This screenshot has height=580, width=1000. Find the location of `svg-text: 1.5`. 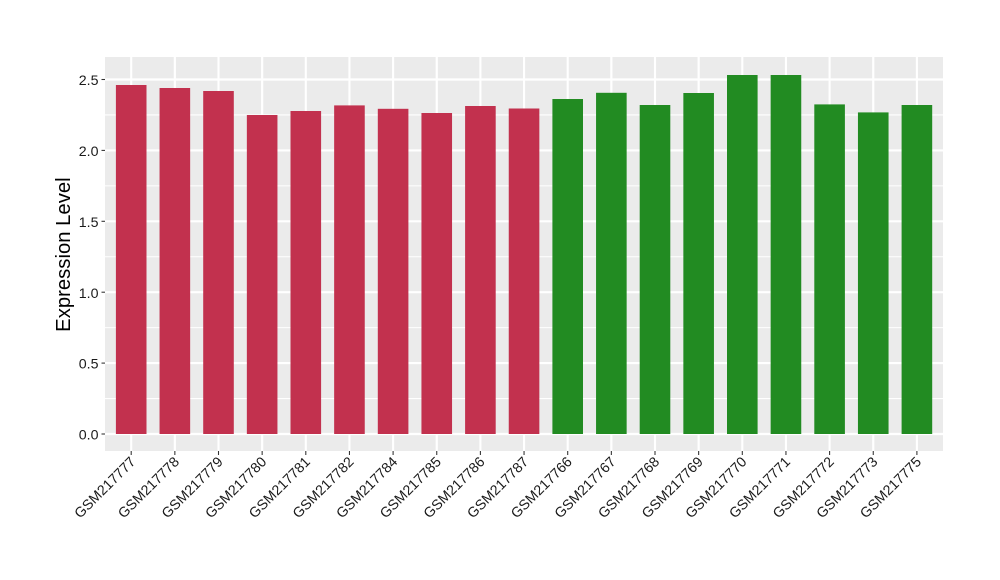

svg-text: 1.5 is located at coordinates (89, 223).